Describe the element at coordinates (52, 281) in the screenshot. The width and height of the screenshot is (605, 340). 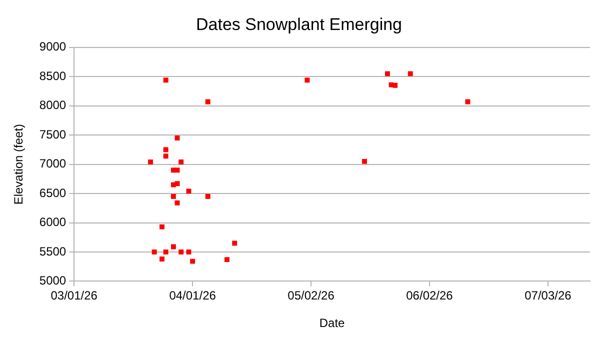
I see `y-tick-label: 5000` at that location.